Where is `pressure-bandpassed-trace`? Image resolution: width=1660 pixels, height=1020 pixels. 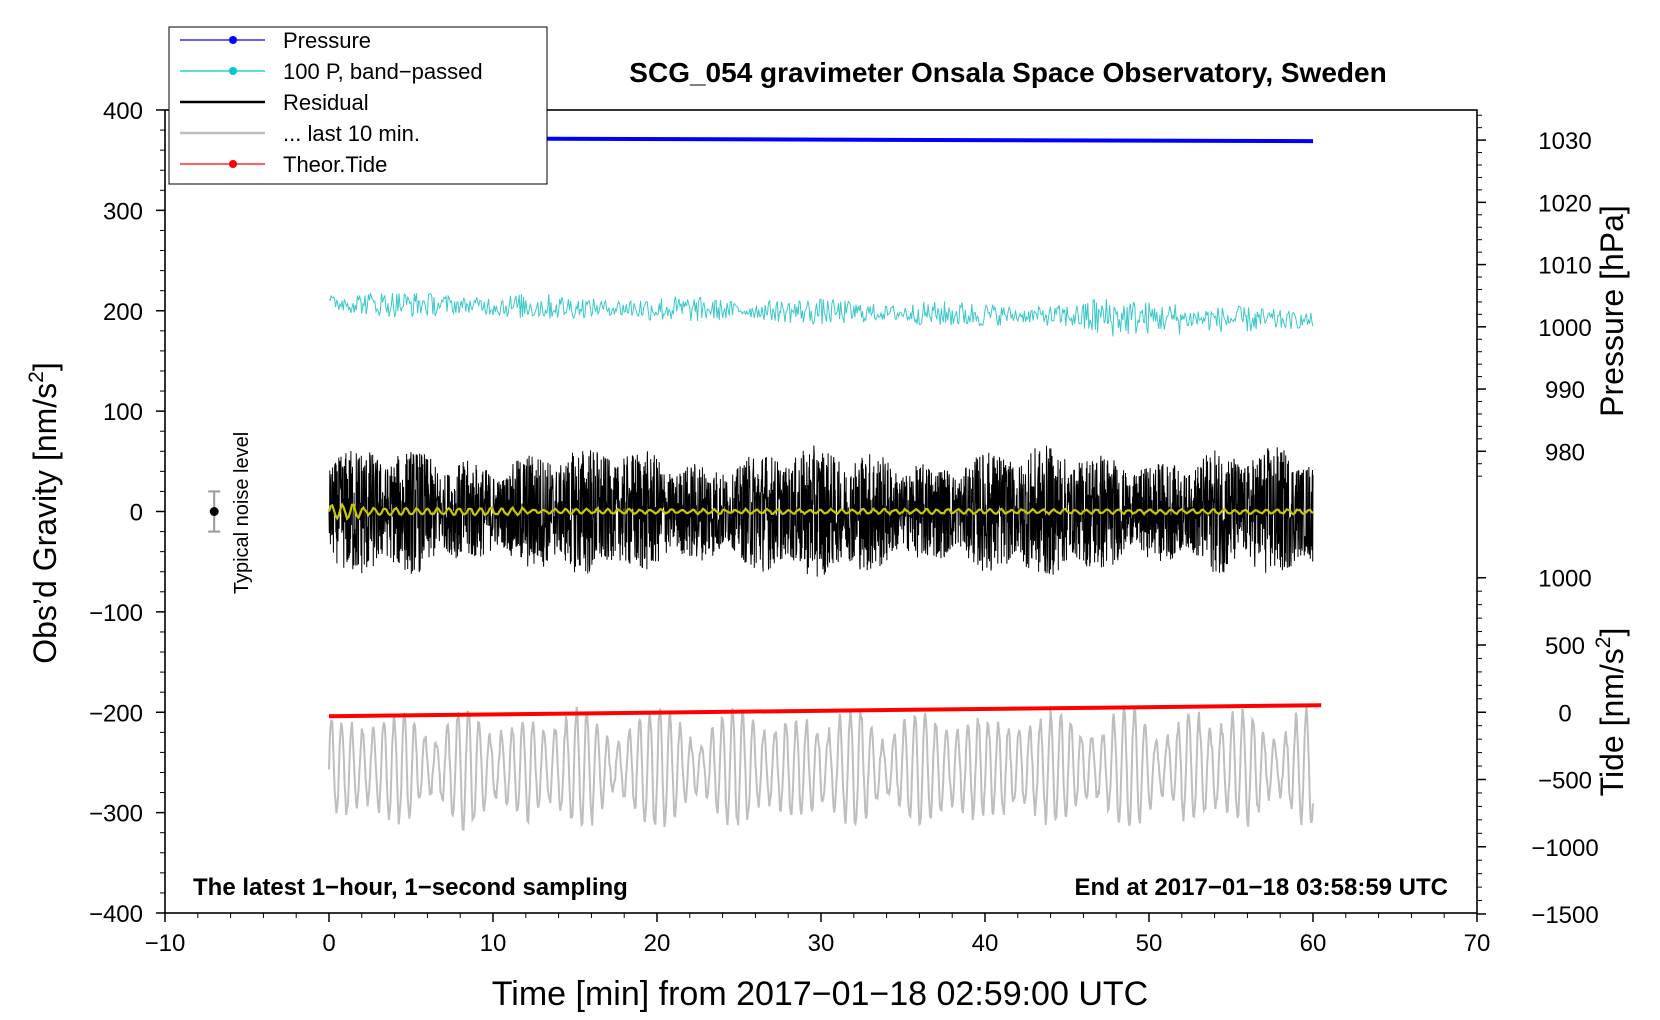
pressure-bandpassed-trace is located at coordinates (821, 314).